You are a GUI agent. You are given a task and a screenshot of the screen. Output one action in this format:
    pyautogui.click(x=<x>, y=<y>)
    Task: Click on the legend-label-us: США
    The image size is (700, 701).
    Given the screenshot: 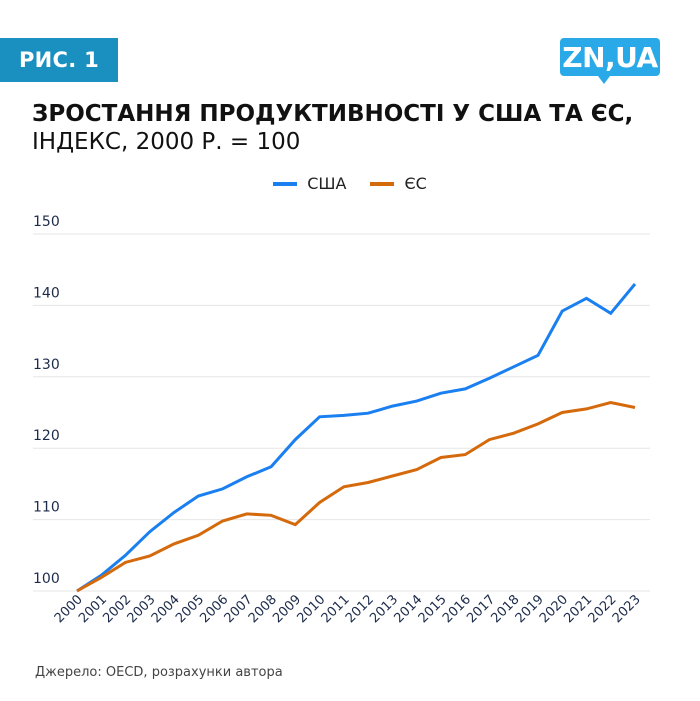 What is the action you would take?
    pyautogui.click(x=327, y=183)
    